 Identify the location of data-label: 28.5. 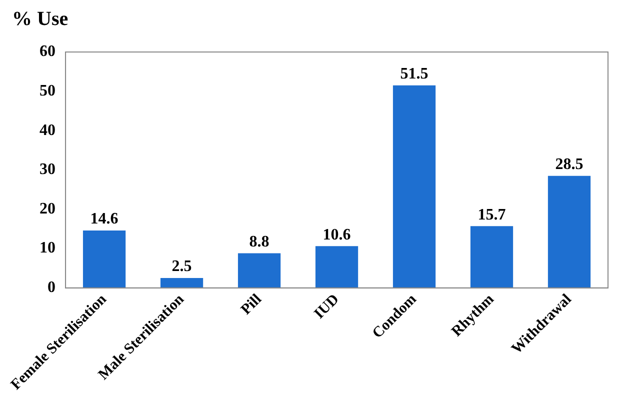
(569, 164).